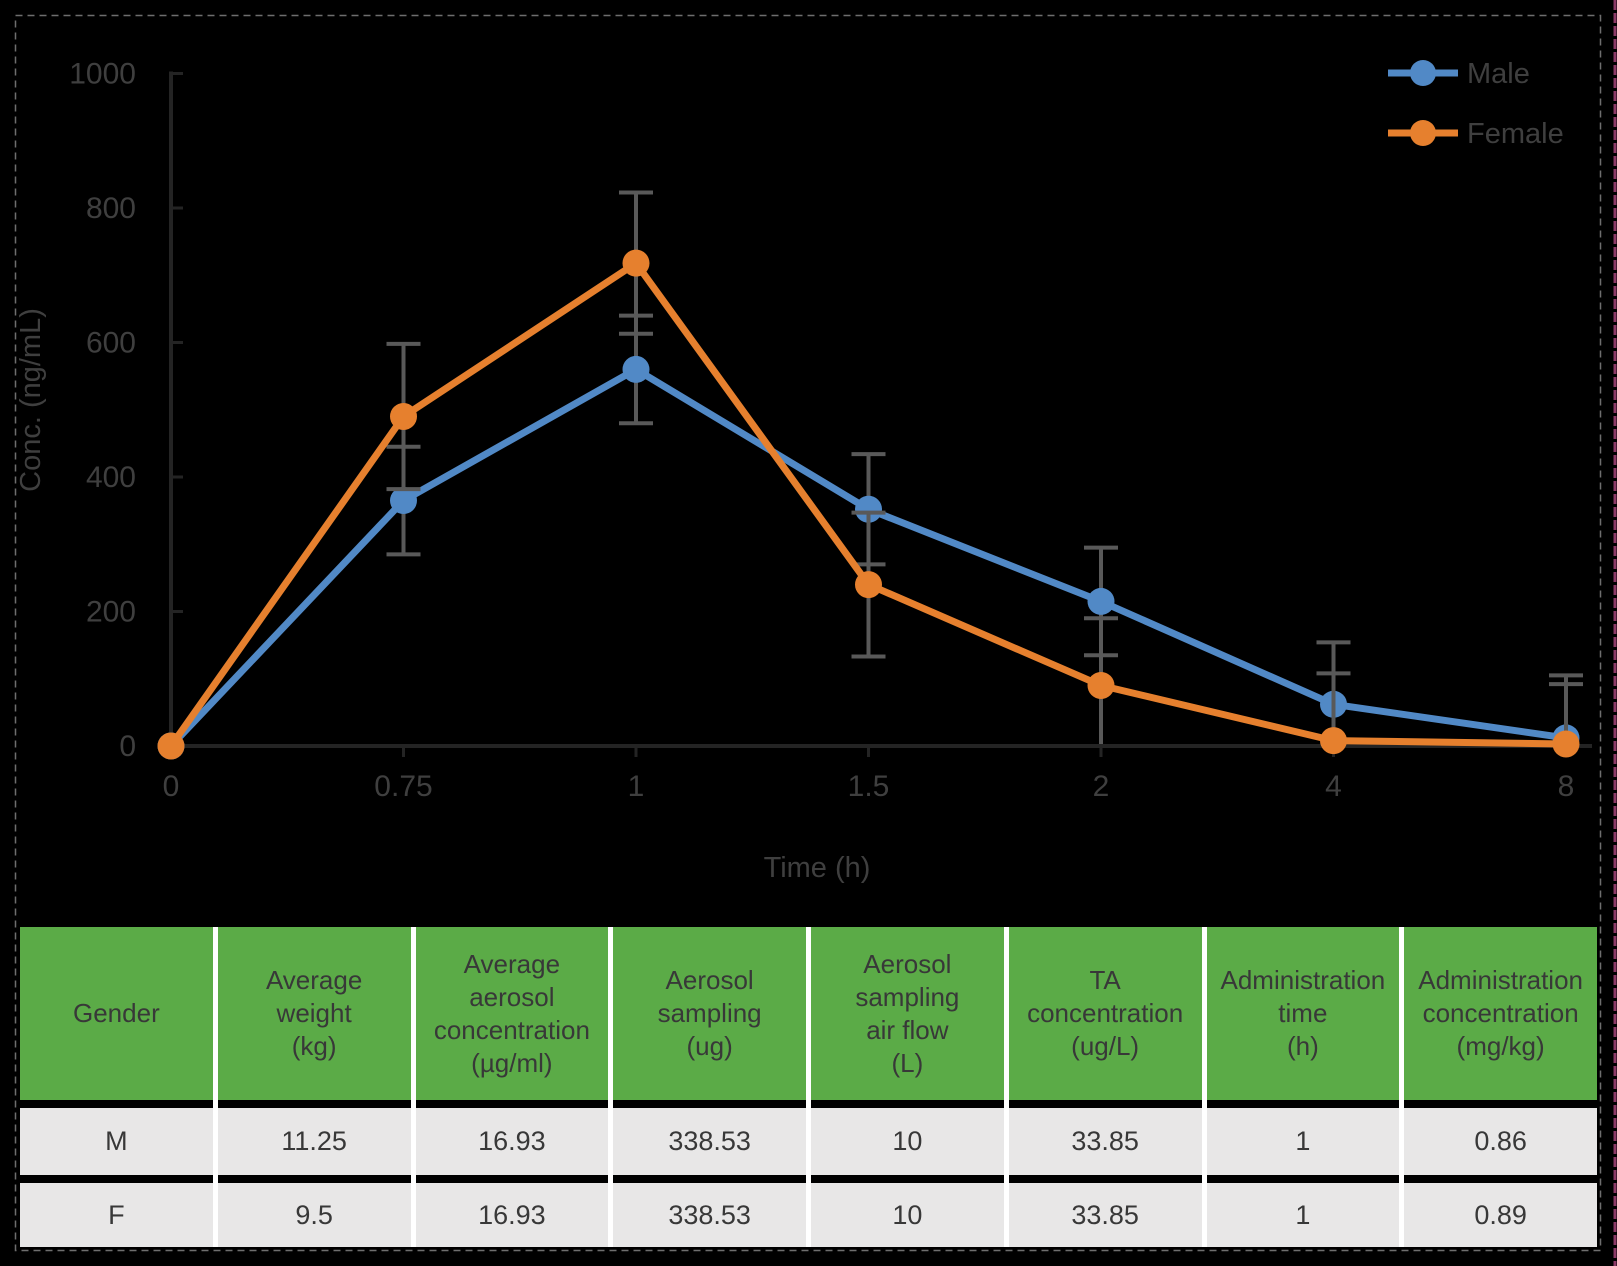 Image resolution: width=1617 pixels, height=1266 pixels. Describe the element at coordinates (1105, 1013) in the screenshot. I see `header-cell-ta-concentration: TA concentration (ug/L)` at that location.